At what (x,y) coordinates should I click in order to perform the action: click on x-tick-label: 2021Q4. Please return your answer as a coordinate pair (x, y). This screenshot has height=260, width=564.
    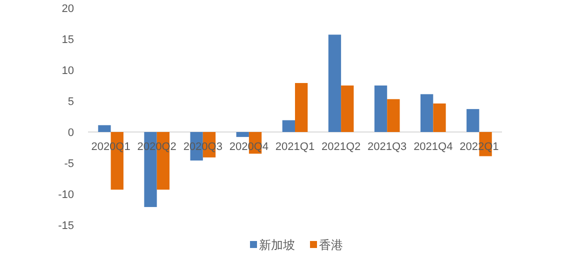
    Looking at the image, I should click on (433, 147).